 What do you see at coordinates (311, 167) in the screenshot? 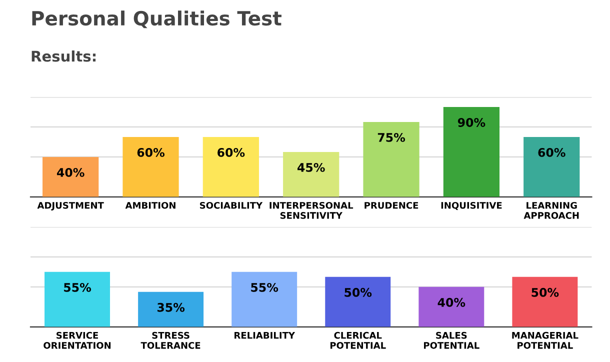
I see `data-label: 45%` at bounding box center [311, 167].